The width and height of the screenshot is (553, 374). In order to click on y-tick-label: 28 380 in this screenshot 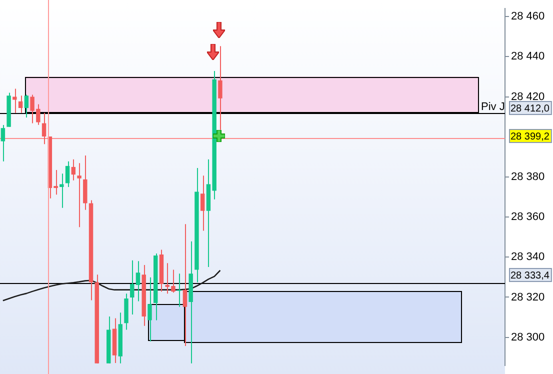, I will do `click(528, 177)`.